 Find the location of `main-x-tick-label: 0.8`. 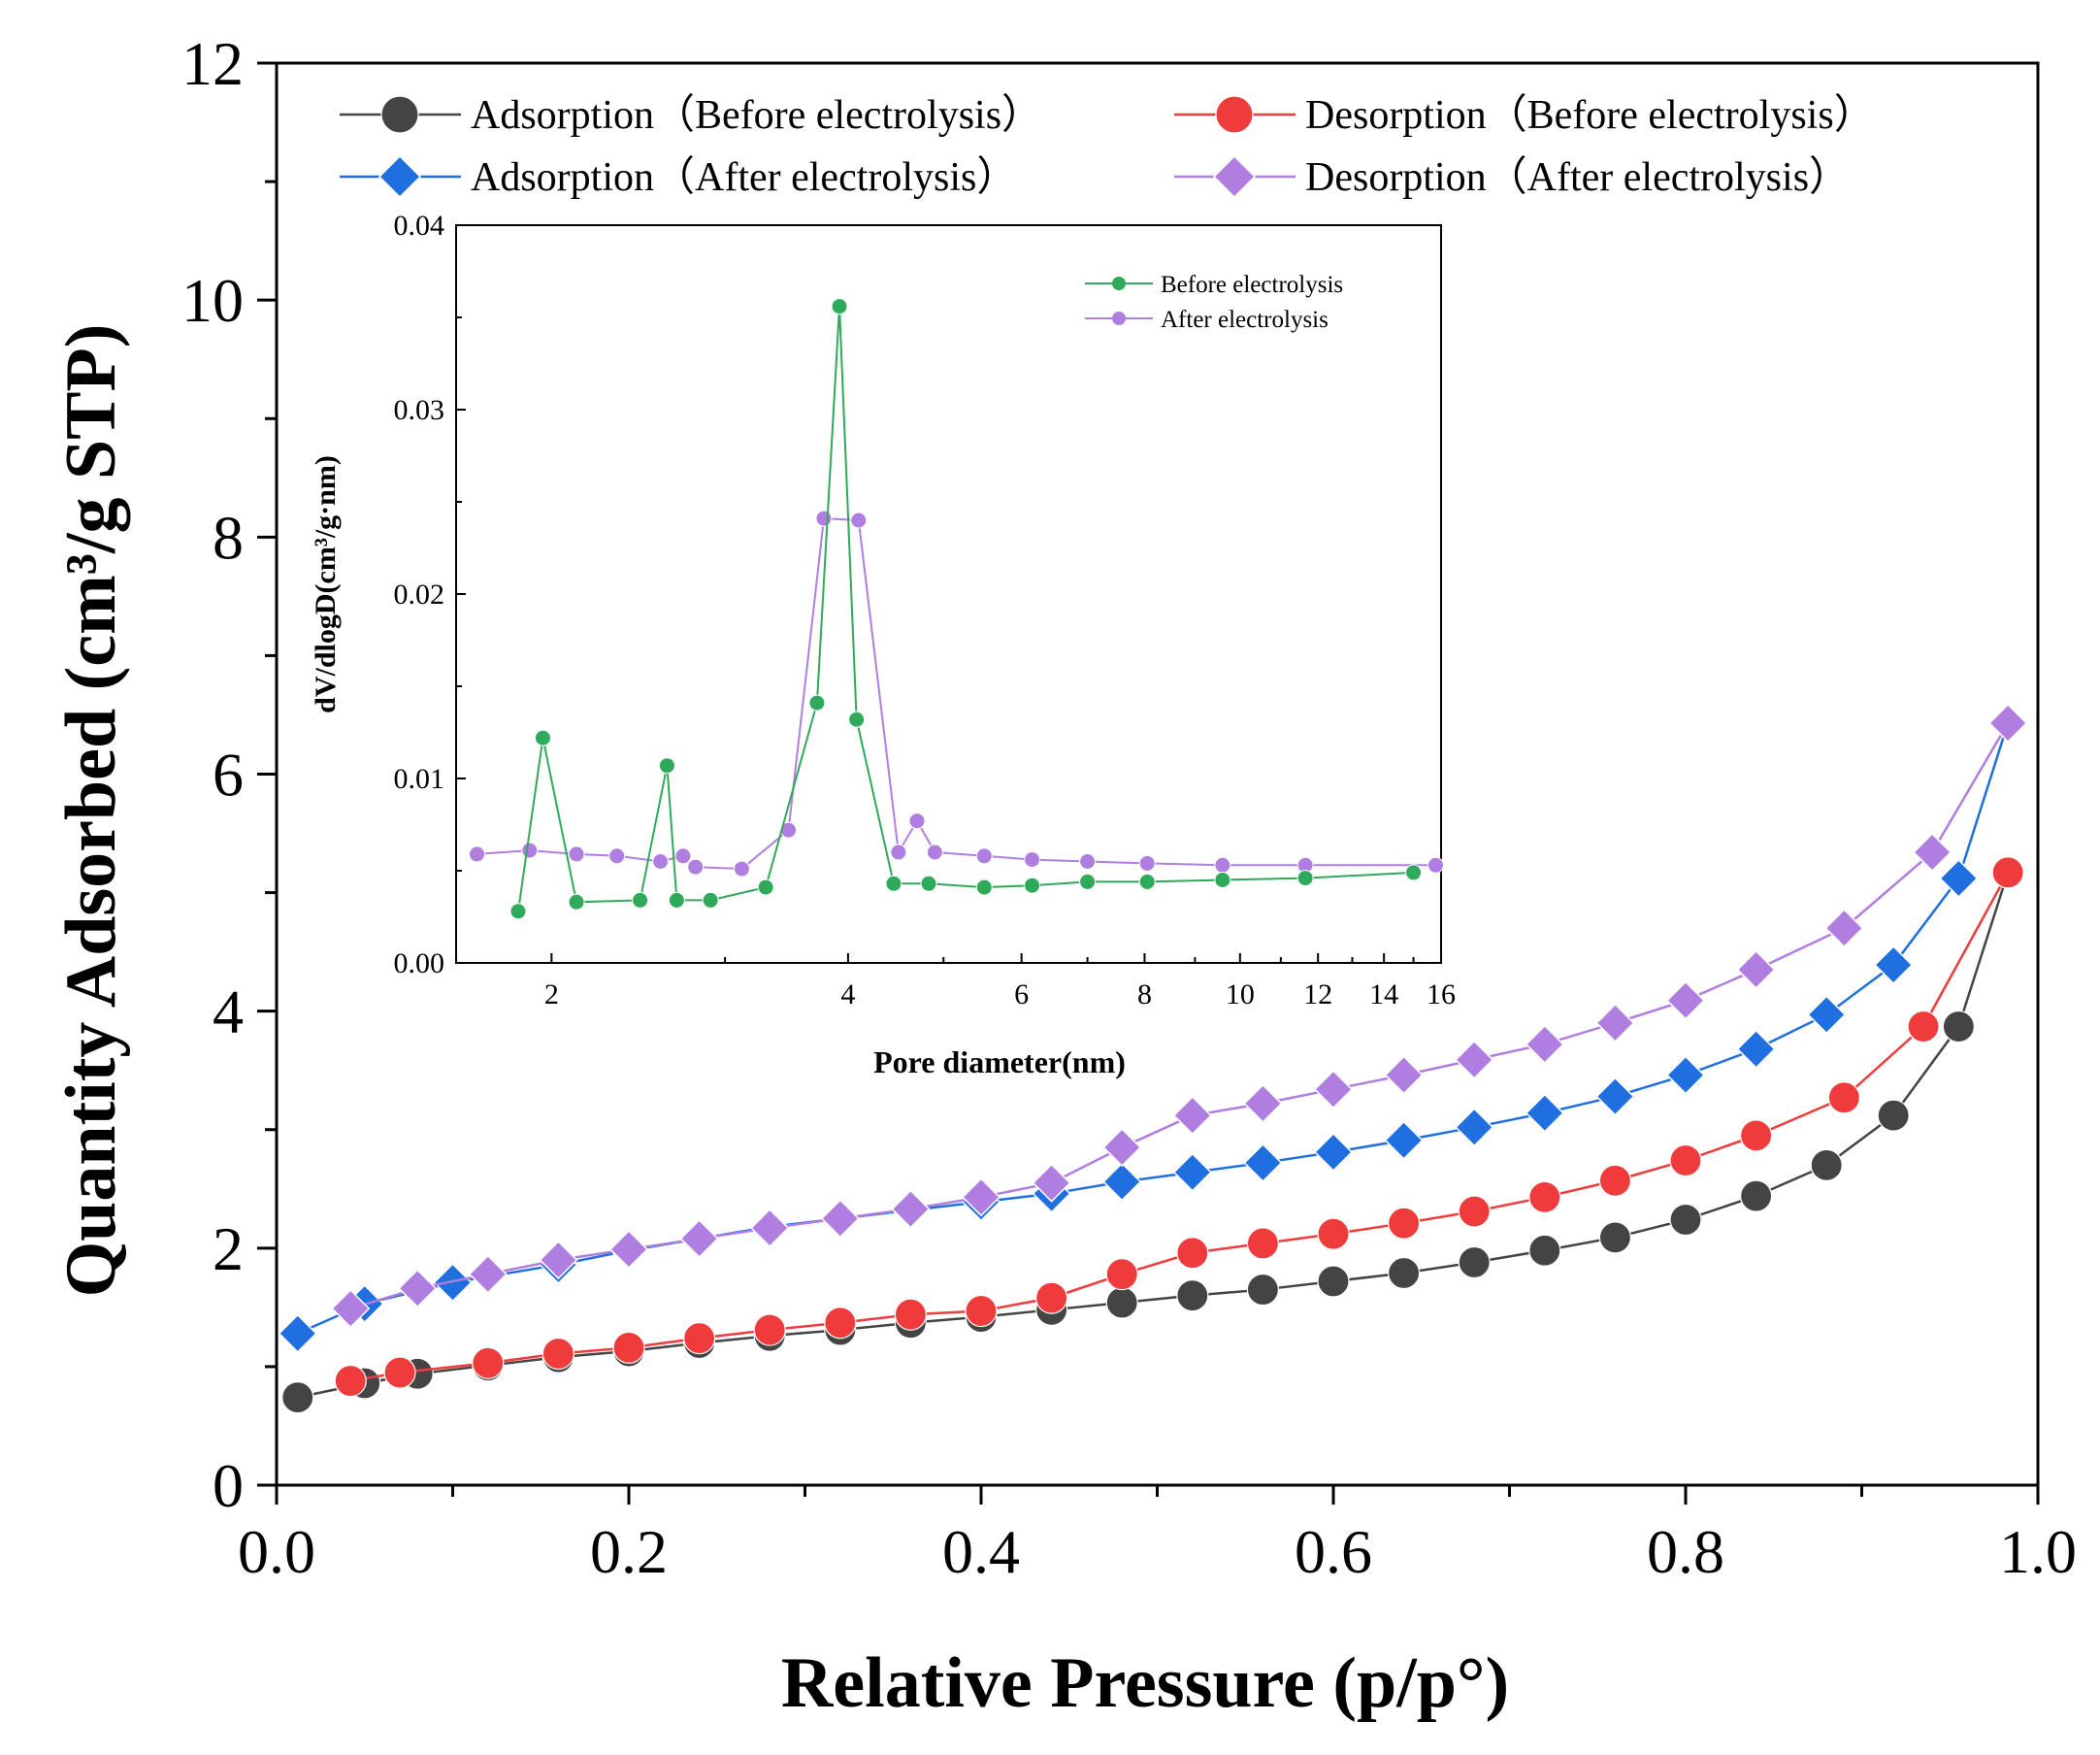

main-x-tick-label: 0.8 is located at coordinates (1685, 1551).